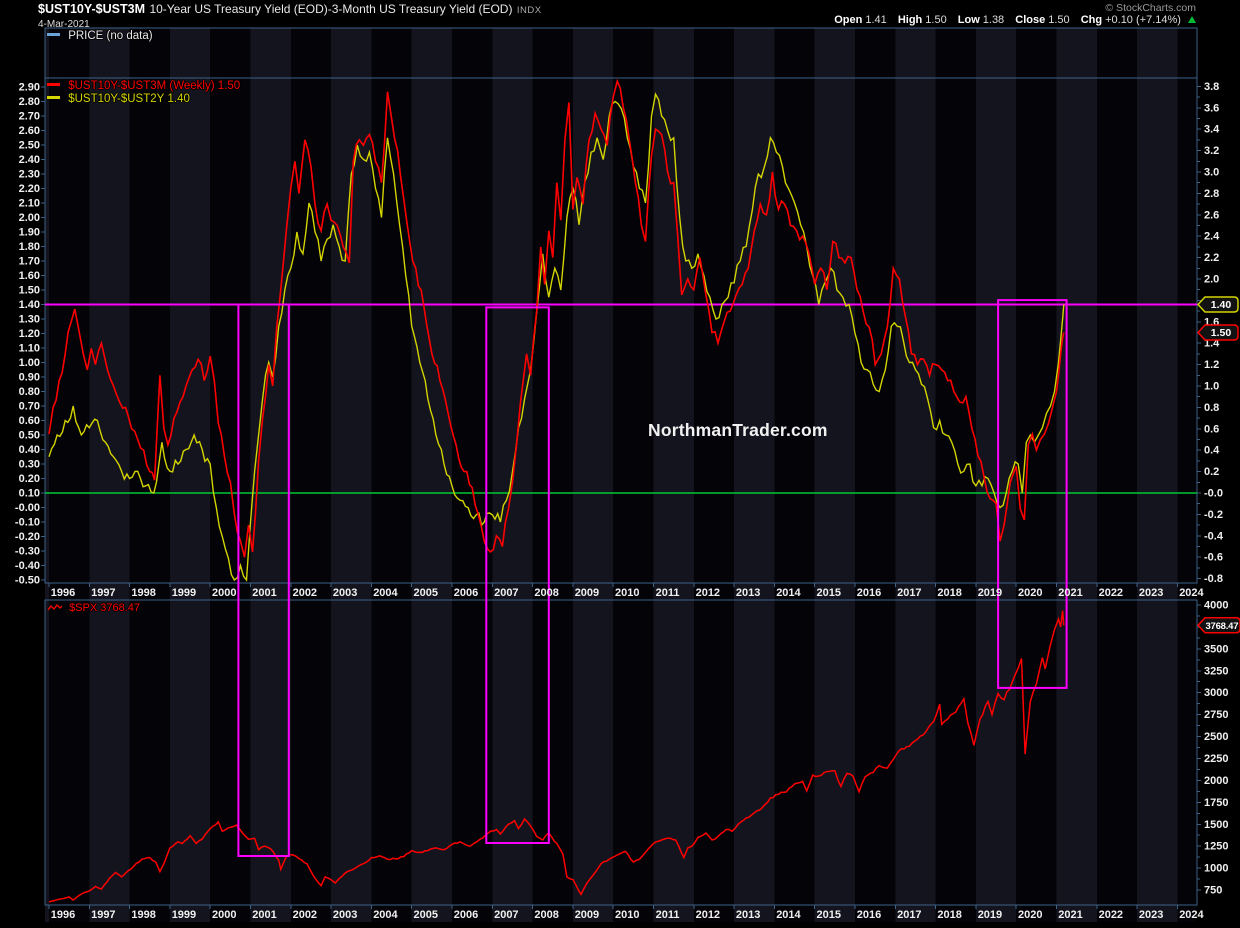 The image size is (1240, 928). Describe the element at coordinates (1212, 451) in the screenshot. I see `svg-text: 0.4` at that location.